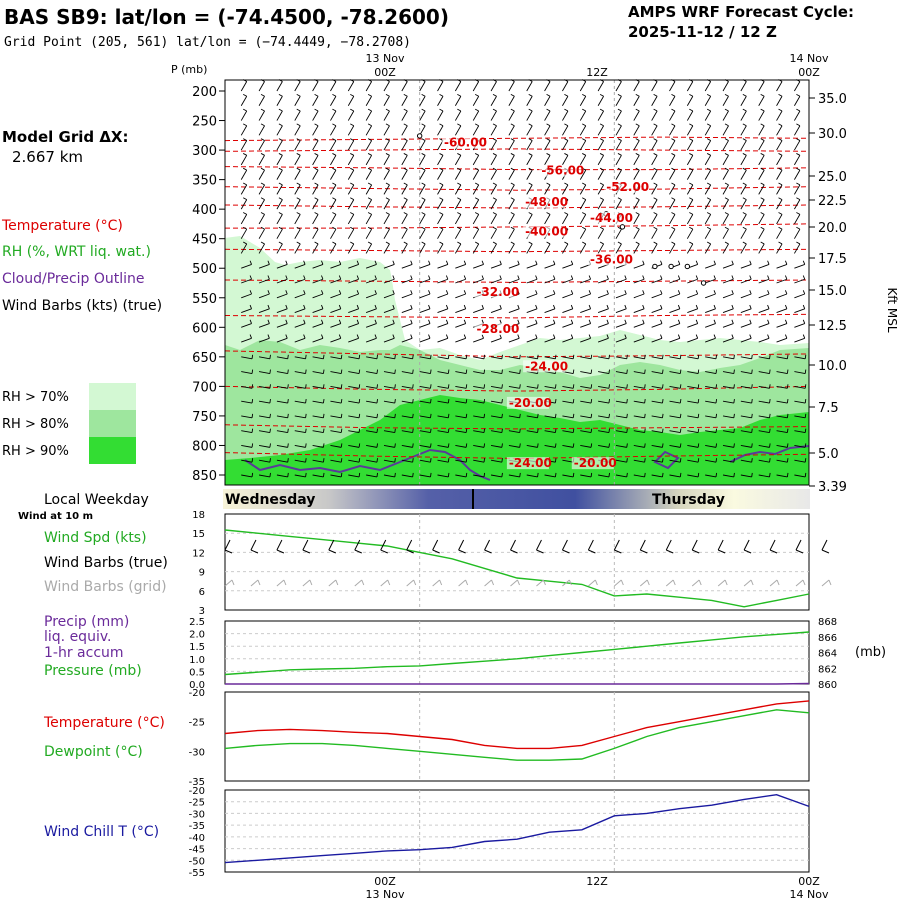 Image resolution: width=900 pixels, height=904 pixels. What do you see at coordinates (721, 583) in the screenshot?
I see `grid-wind-barb-shaft` at bounding box center [721, 583].